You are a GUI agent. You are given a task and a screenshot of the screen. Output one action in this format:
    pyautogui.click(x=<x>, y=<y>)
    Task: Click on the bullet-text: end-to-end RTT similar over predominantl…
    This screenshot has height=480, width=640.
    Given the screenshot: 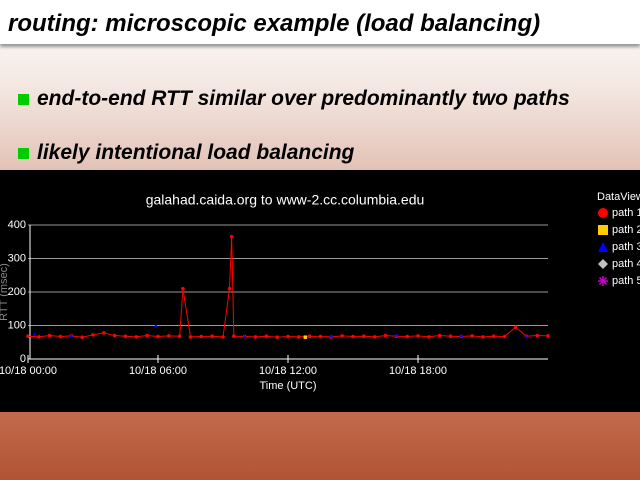 What is the action you would take?
    pyautogui.click(x=303, y=98)
    